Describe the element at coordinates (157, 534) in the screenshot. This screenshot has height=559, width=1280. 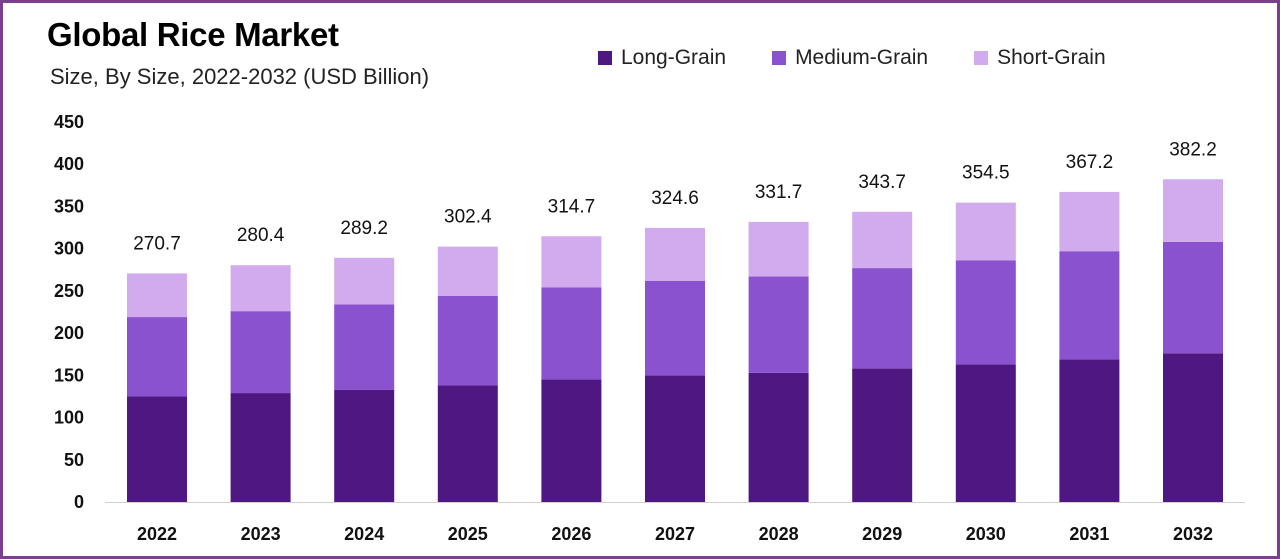
I see `x-tick-label: 2022` at that location.